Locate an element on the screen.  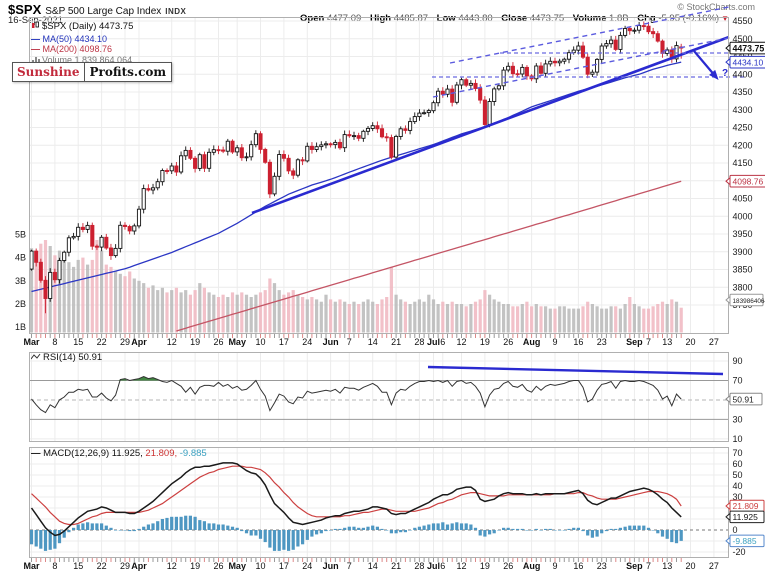
legend-ma50-text: MA(50) 4434.10 is located at coordinates (75, 38).